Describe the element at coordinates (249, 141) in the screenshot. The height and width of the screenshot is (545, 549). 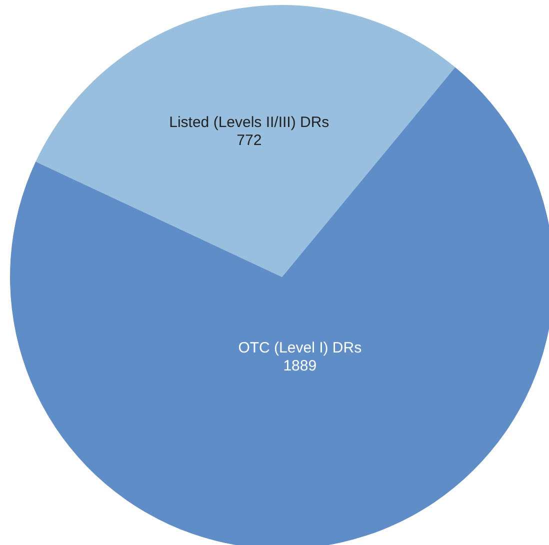
I see `data-label: 772` at that location.